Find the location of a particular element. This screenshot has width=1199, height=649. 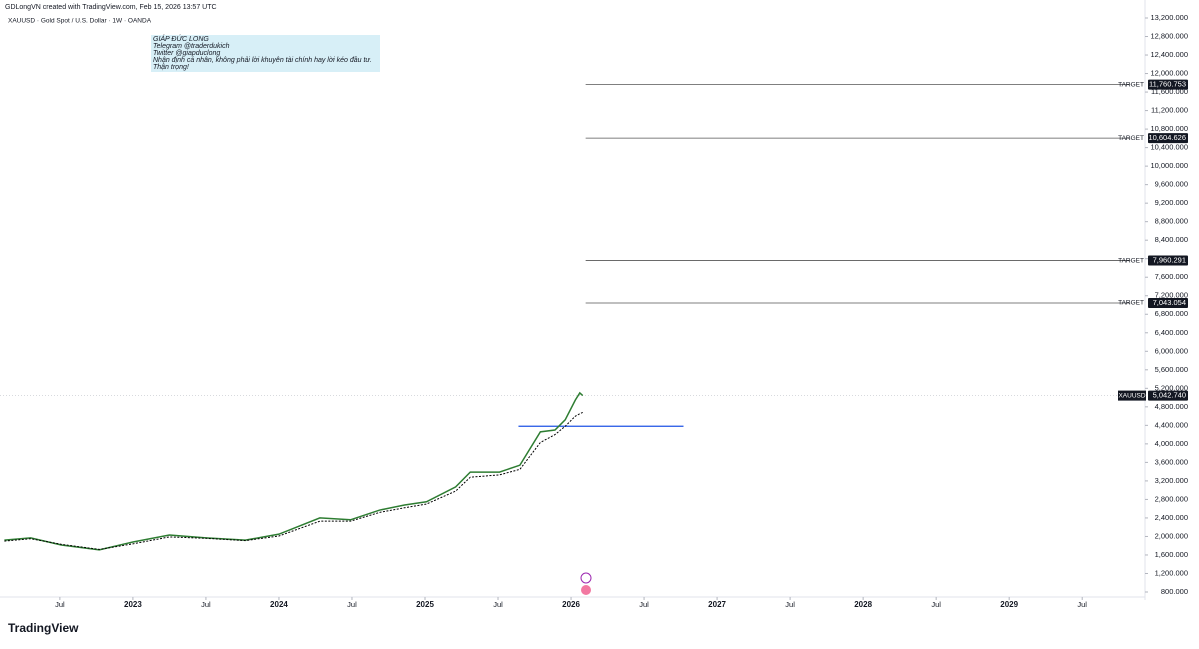

y-tick-label: 2,000.000 is located at coordinates (1171, 535).